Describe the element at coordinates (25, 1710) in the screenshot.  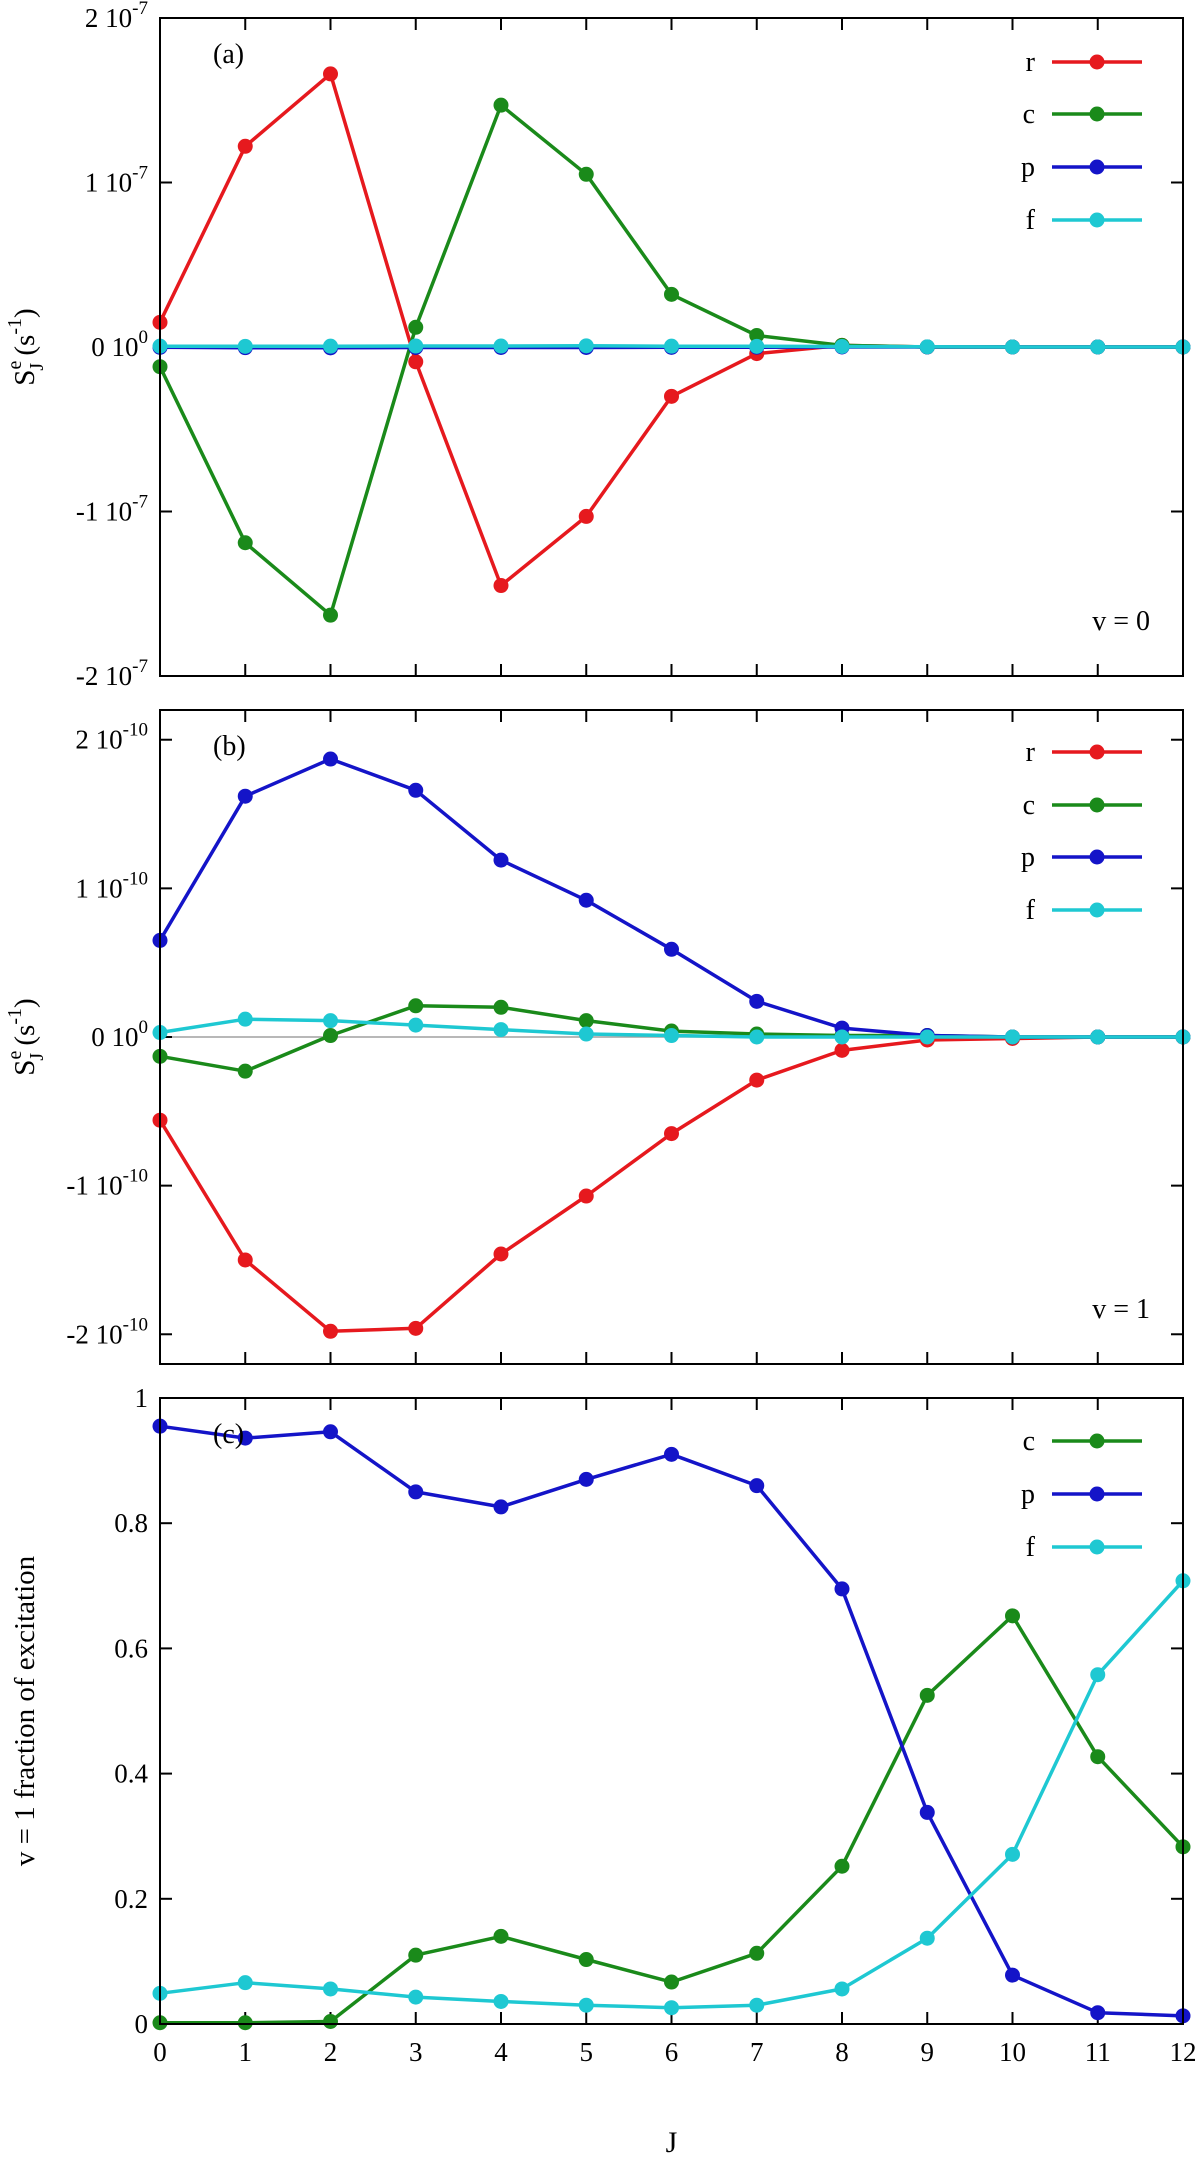
I see `y-axis-label: v = 1 fraction of excitation` at that location.